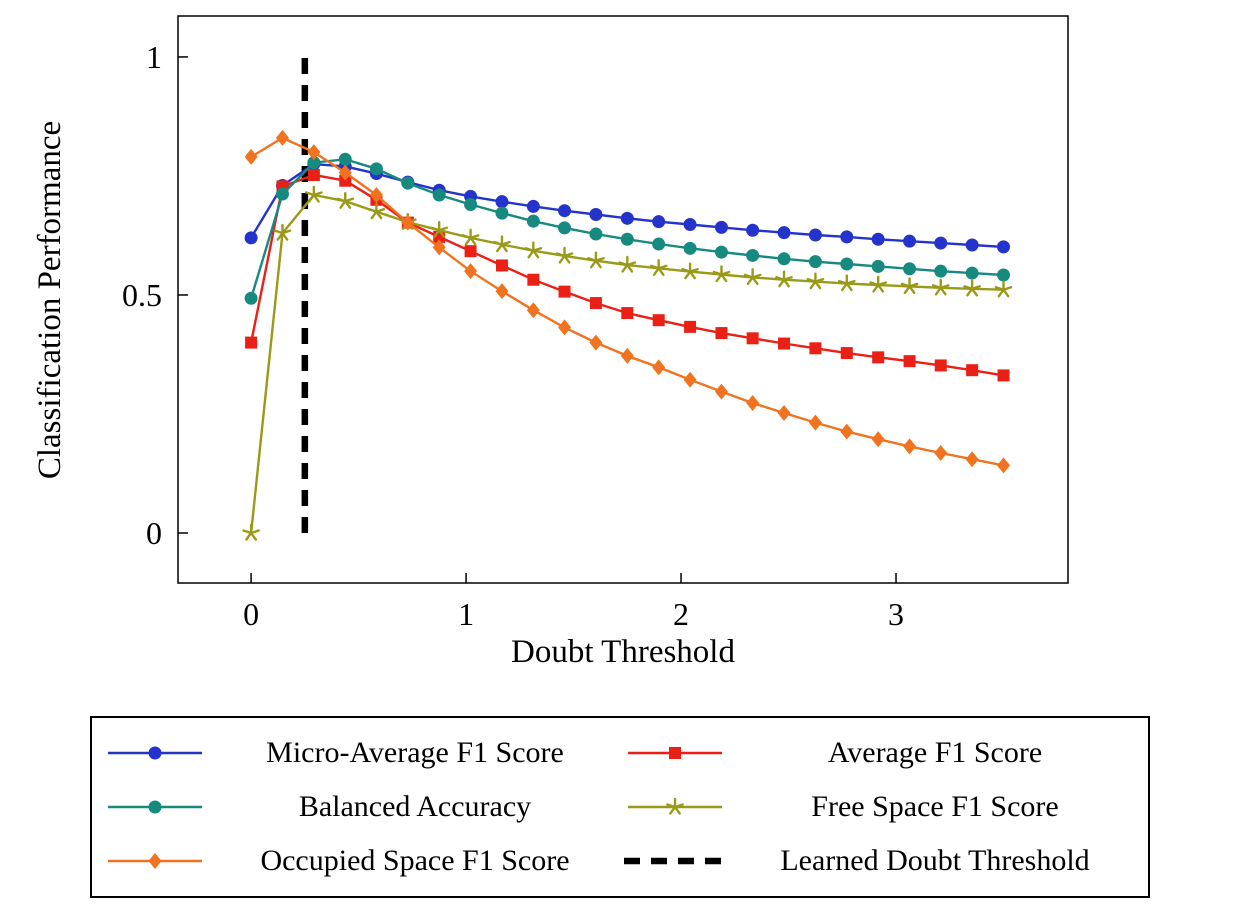 The image size is (1242, 920). I want to click on x-tick-label: 0, so click(251, 614).